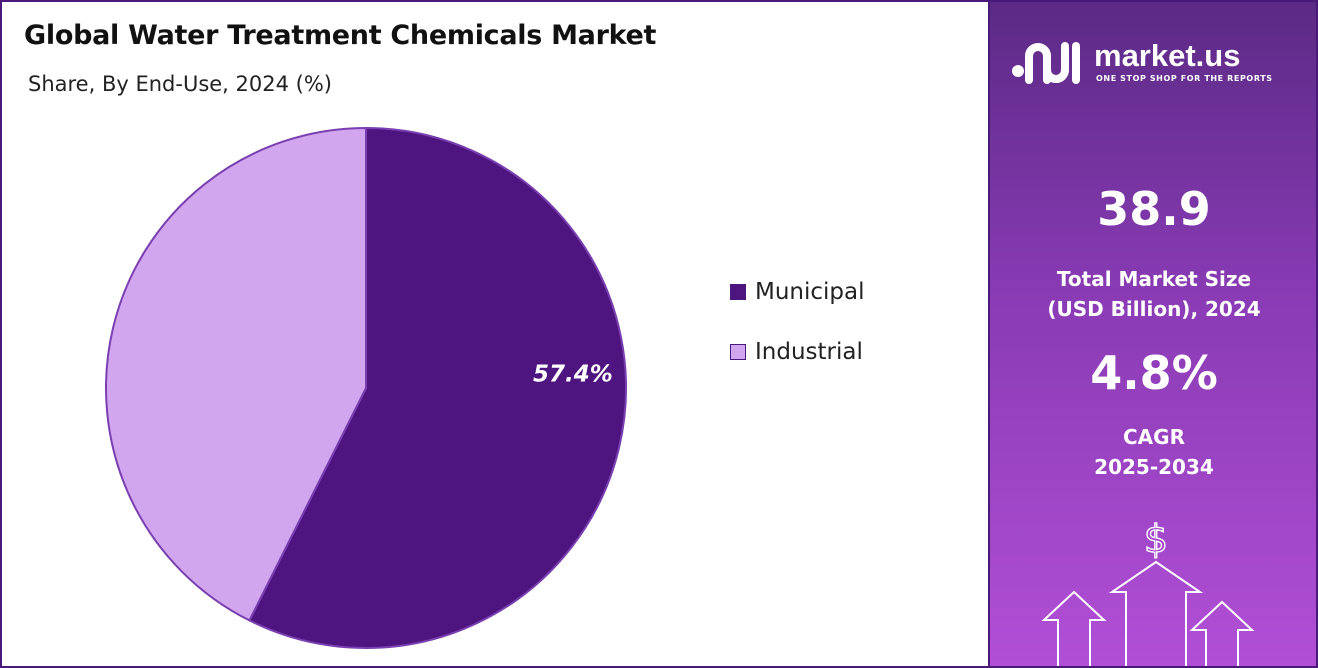 Image resolution: width=1318 pixels, height=668 pixels. I want to click on legend-item-industrial: Industrial, so click(797, 352).